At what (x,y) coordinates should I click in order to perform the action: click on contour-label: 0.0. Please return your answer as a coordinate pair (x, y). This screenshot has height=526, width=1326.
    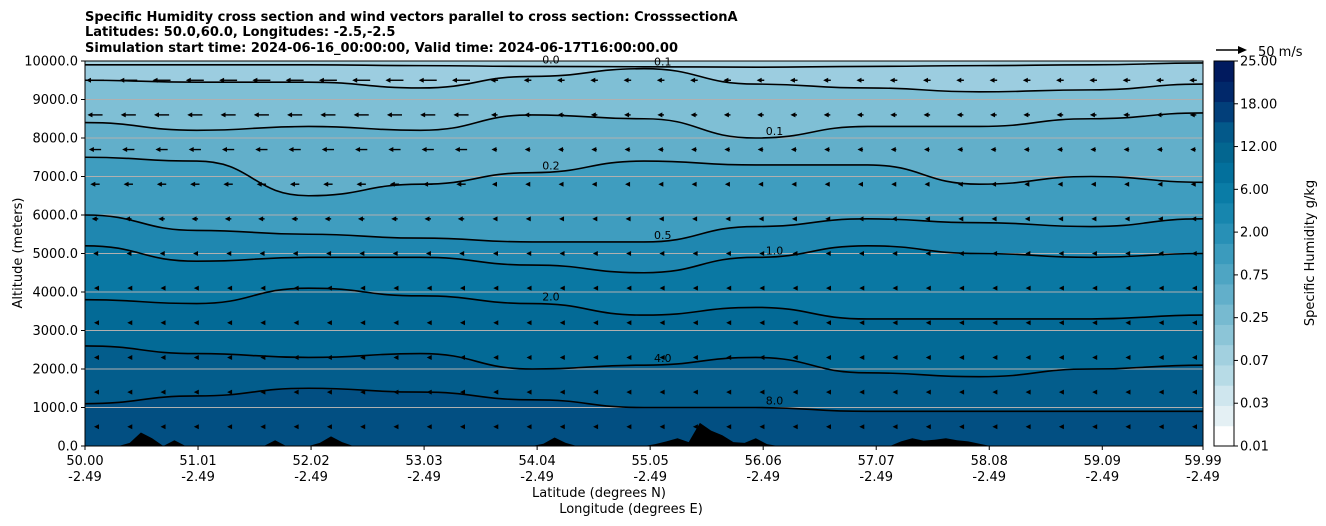
    Looking at the image, I should click on (551, 59).